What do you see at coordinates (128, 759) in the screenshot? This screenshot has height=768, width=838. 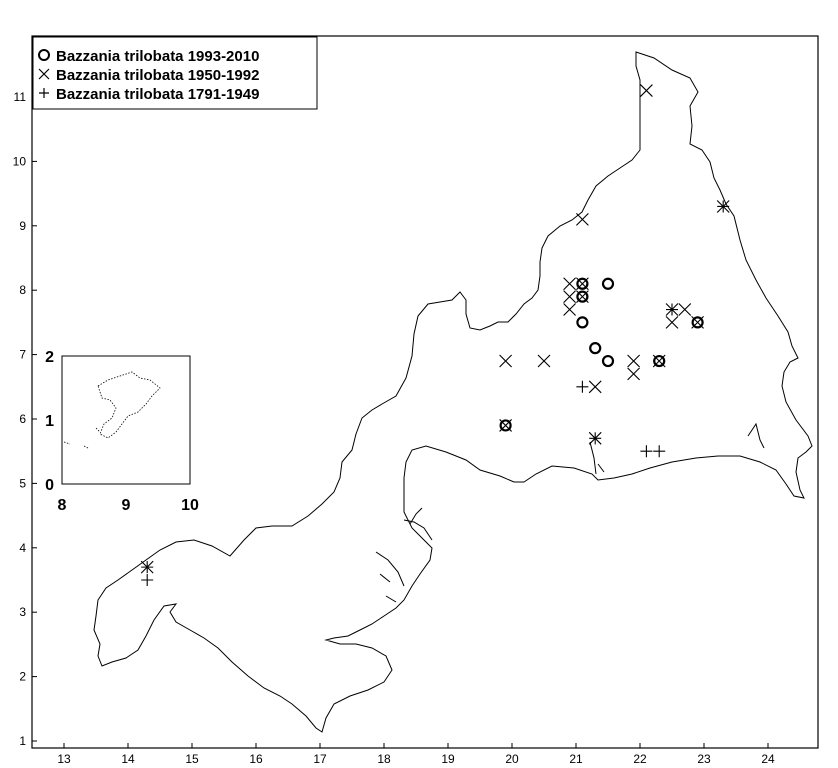 I see `x-tick-label: 14` at bounding box center [128, 759].